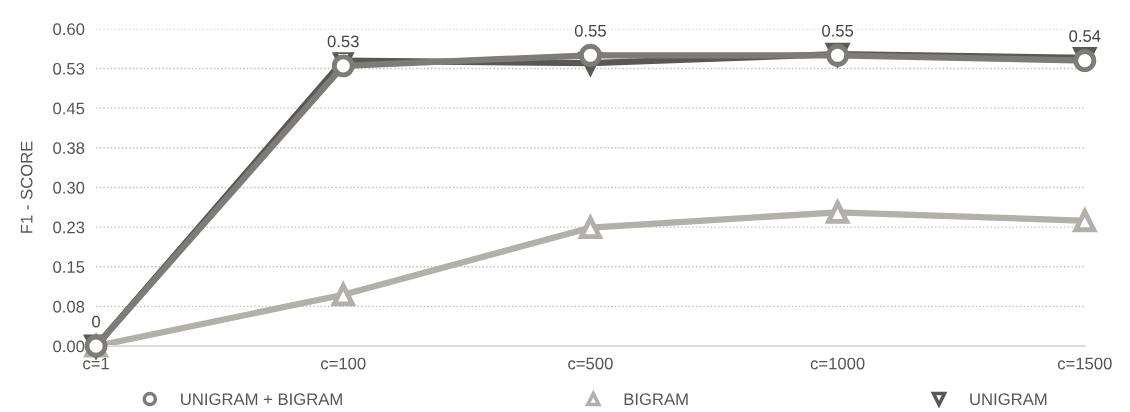 This screenshot has width=1130, height=412. Describe the element at coordinates (69, 306) in the screenshot. I see `y-tick-label: 0.08` at that location.